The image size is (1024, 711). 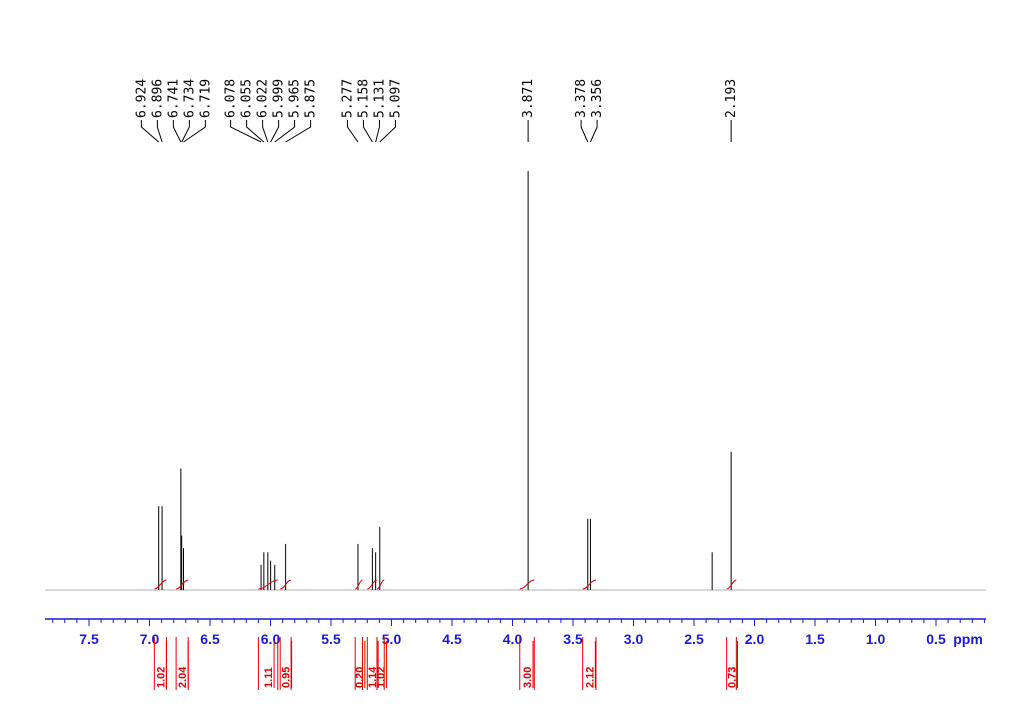 What do you see at coordinates (452, 639) in the screenshot?
I see `axis-tick-label: 4.5` at bounding box center [452, 639].